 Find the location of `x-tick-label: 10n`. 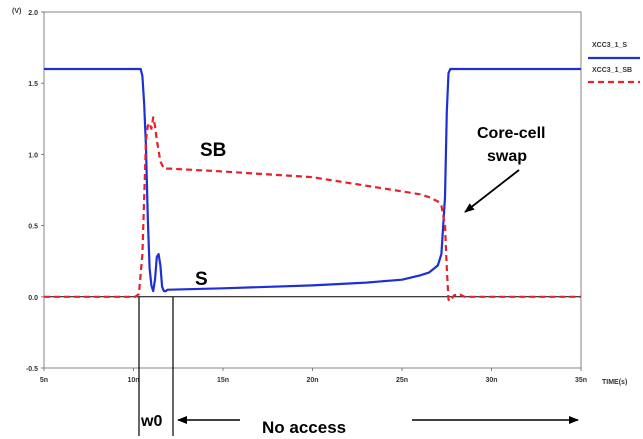

x-tick-label: 10n is located at coordinates (133, 380).